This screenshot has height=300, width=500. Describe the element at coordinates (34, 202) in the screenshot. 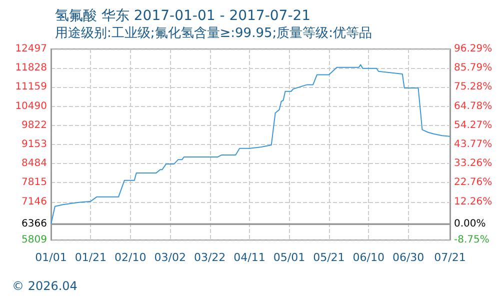

I see `y-tick-label: 7146` at that location.